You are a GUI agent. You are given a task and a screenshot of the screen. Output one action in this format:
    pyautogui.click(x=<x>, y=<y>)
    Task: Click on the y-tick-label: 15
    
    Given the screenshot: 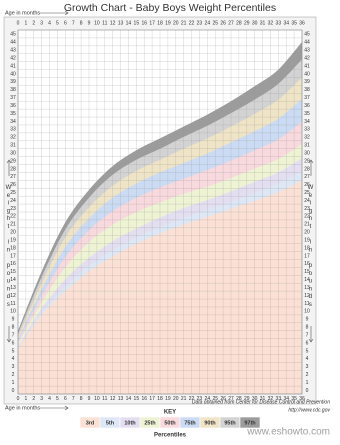 What is the action you would take?
    pyautogui.click(x=307, y=272)
    